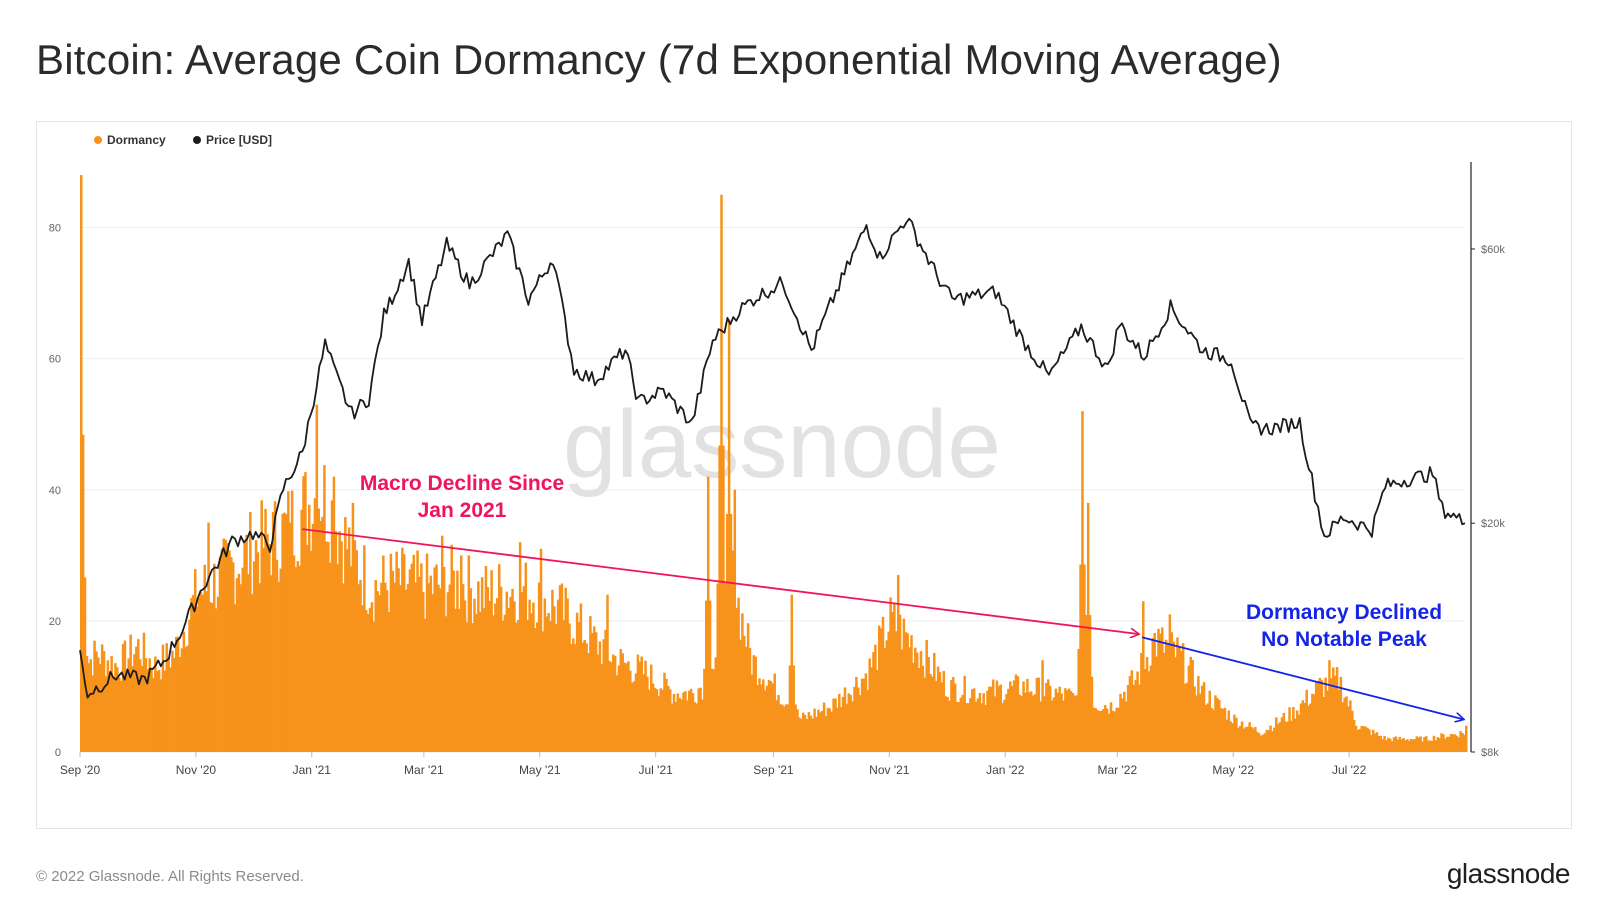  What do you see at coordinates (424, 770) in the screenshot?
I see `x-tick-label: Mar '21` at bounding box center [424, 770].